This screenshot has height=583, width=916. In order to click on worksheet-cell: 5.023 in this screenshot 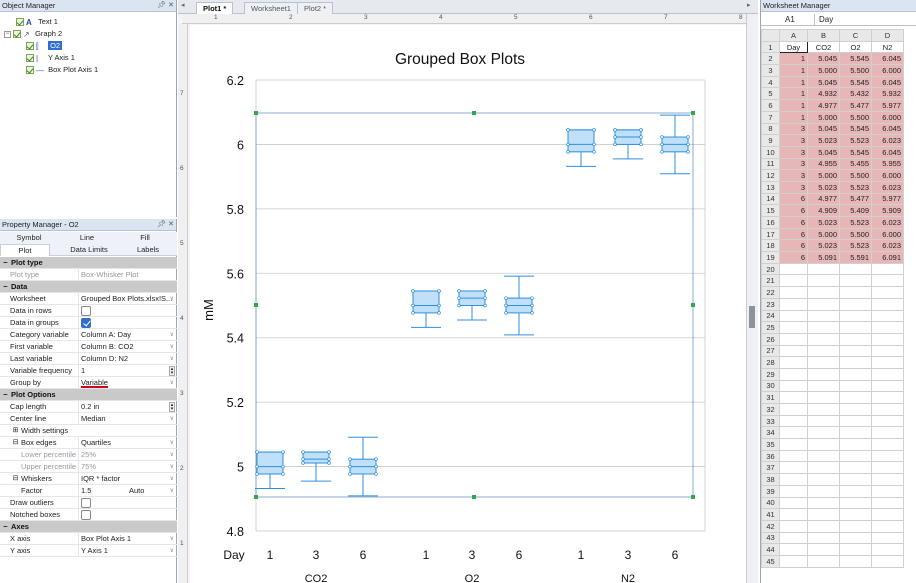, I will do `click(823, 246)`.